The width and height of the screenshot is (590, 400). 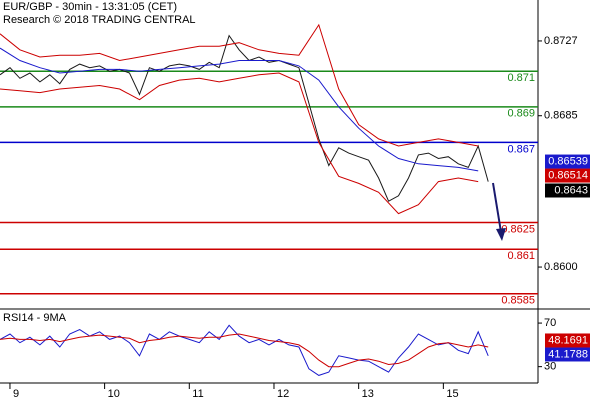 I want to click on level-label: 0.8585, so click(x=518, y=301).